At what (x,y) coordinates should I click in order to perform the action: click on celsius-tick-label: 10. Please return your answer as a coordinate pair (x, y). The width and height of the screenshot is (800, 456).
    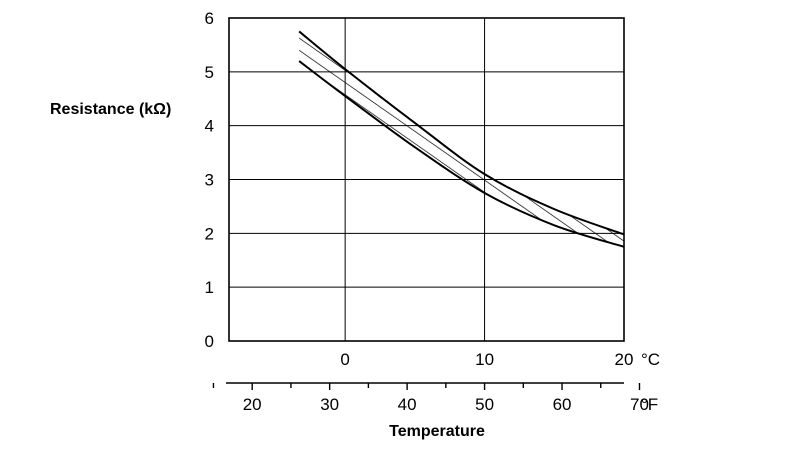
    Looking at the image, I should click on (484, 359).